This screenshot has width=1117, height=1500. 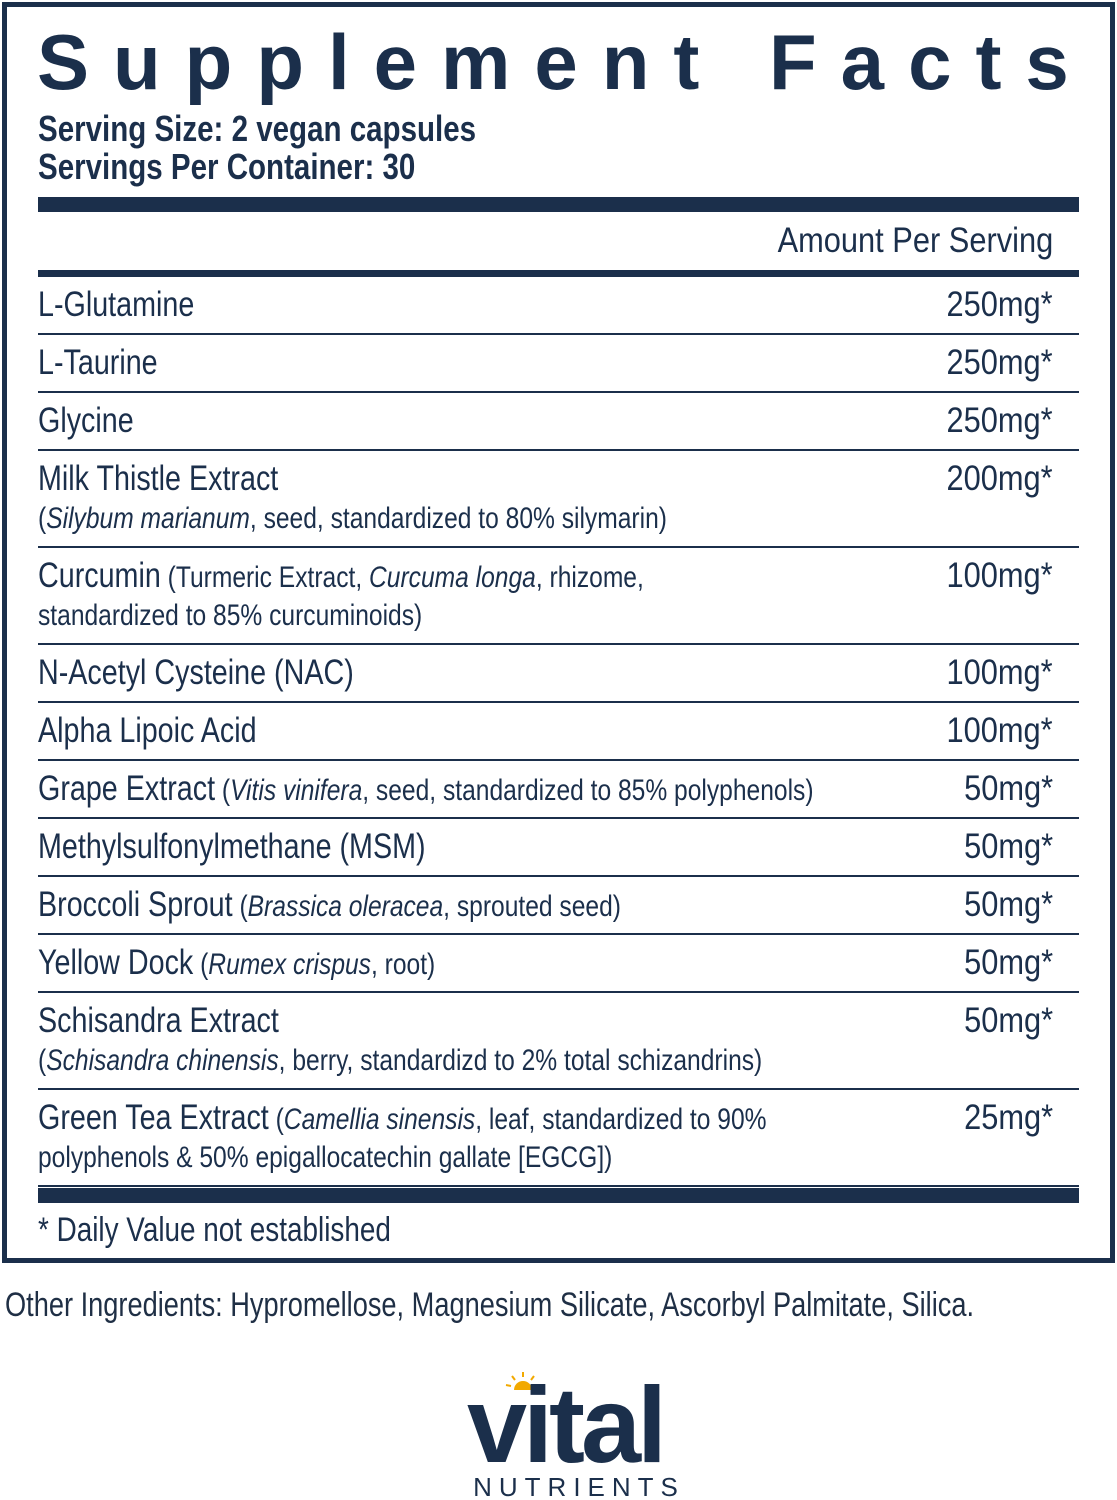 I want to click on ingredient-line: Alpha Lipoic Acid, so click(x=558, y=731).